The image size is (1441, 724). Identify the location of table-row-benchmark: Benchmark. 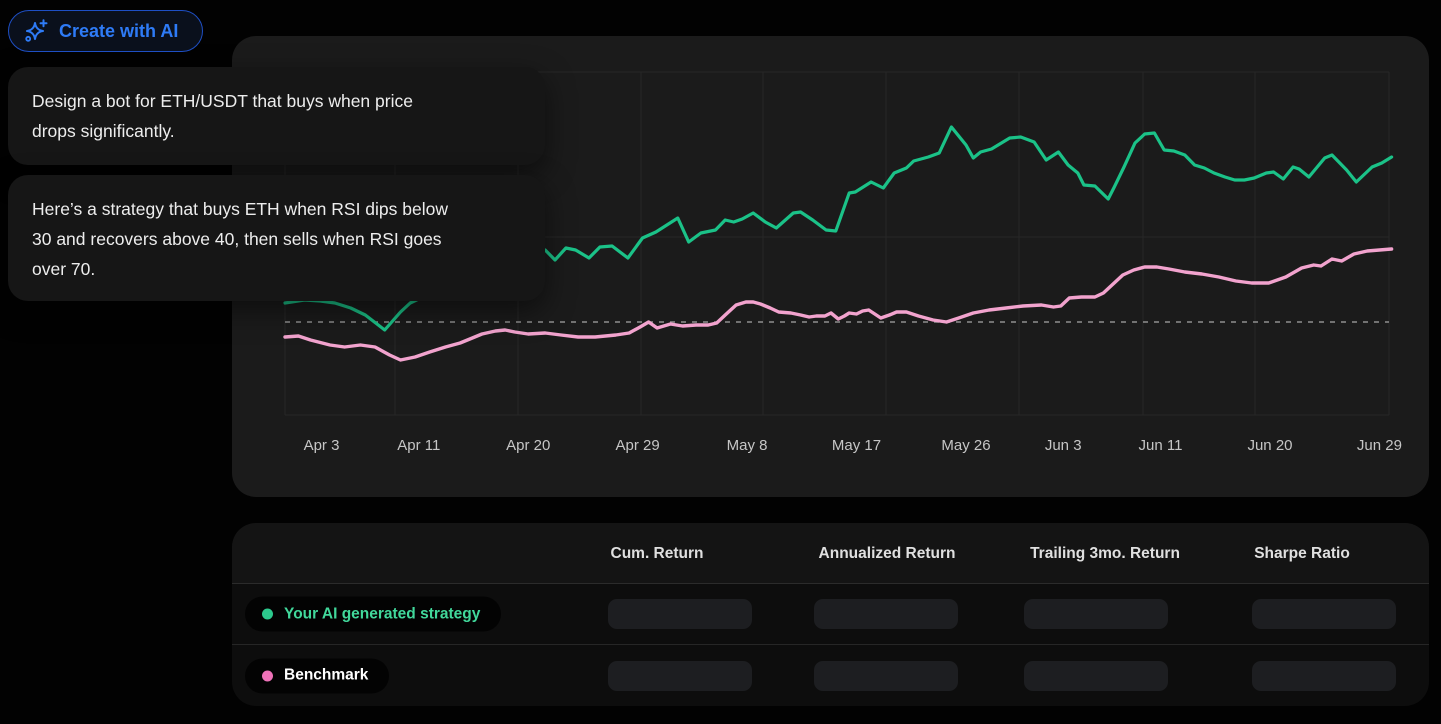
(830, 675).